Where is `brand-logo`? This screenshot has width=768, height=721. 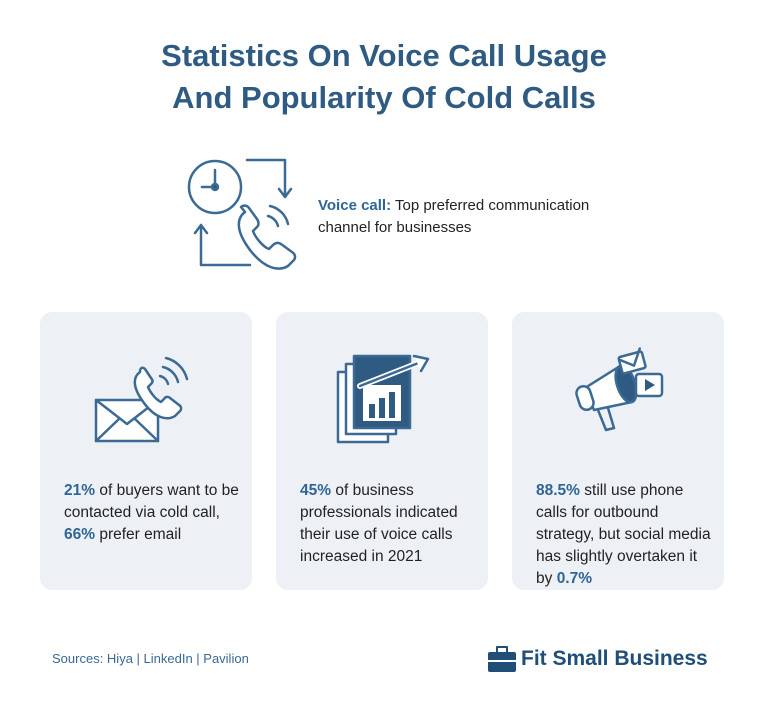 brand-logo is located at coordinates (502, 659).